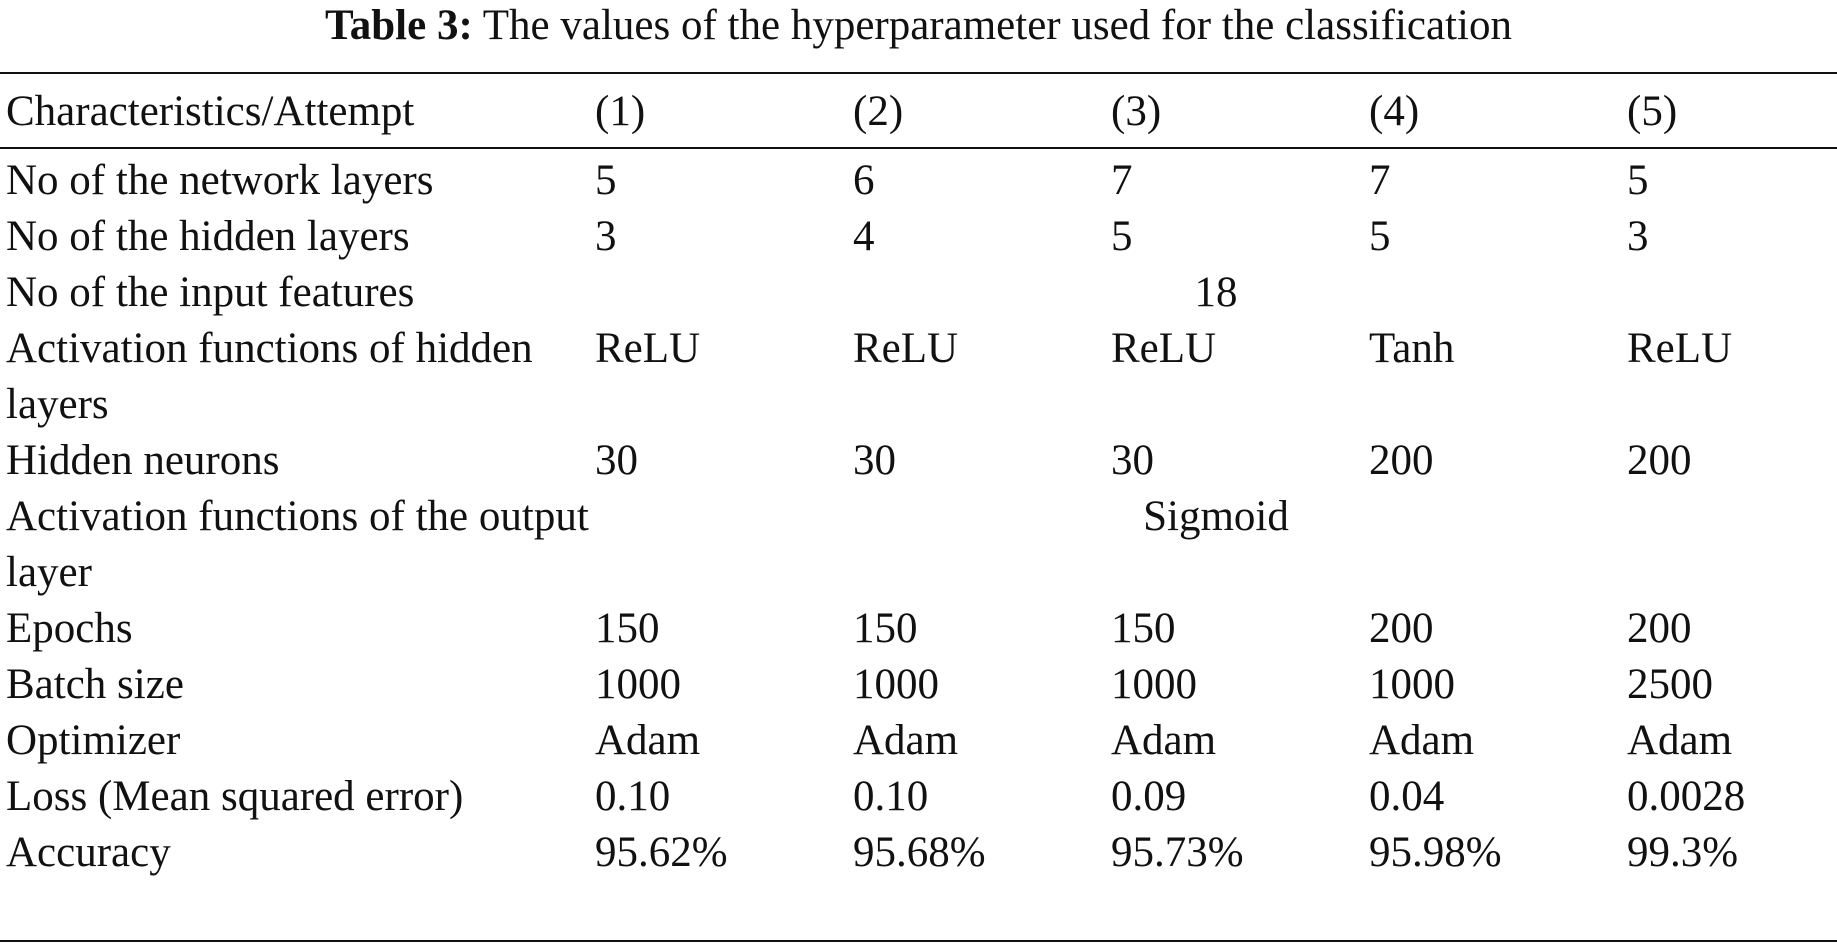 This screenshot has height=950, width=1837. I want to click on table-row-network-layers: No of the network layers 5 6 7 7 5, so click(918, 179).